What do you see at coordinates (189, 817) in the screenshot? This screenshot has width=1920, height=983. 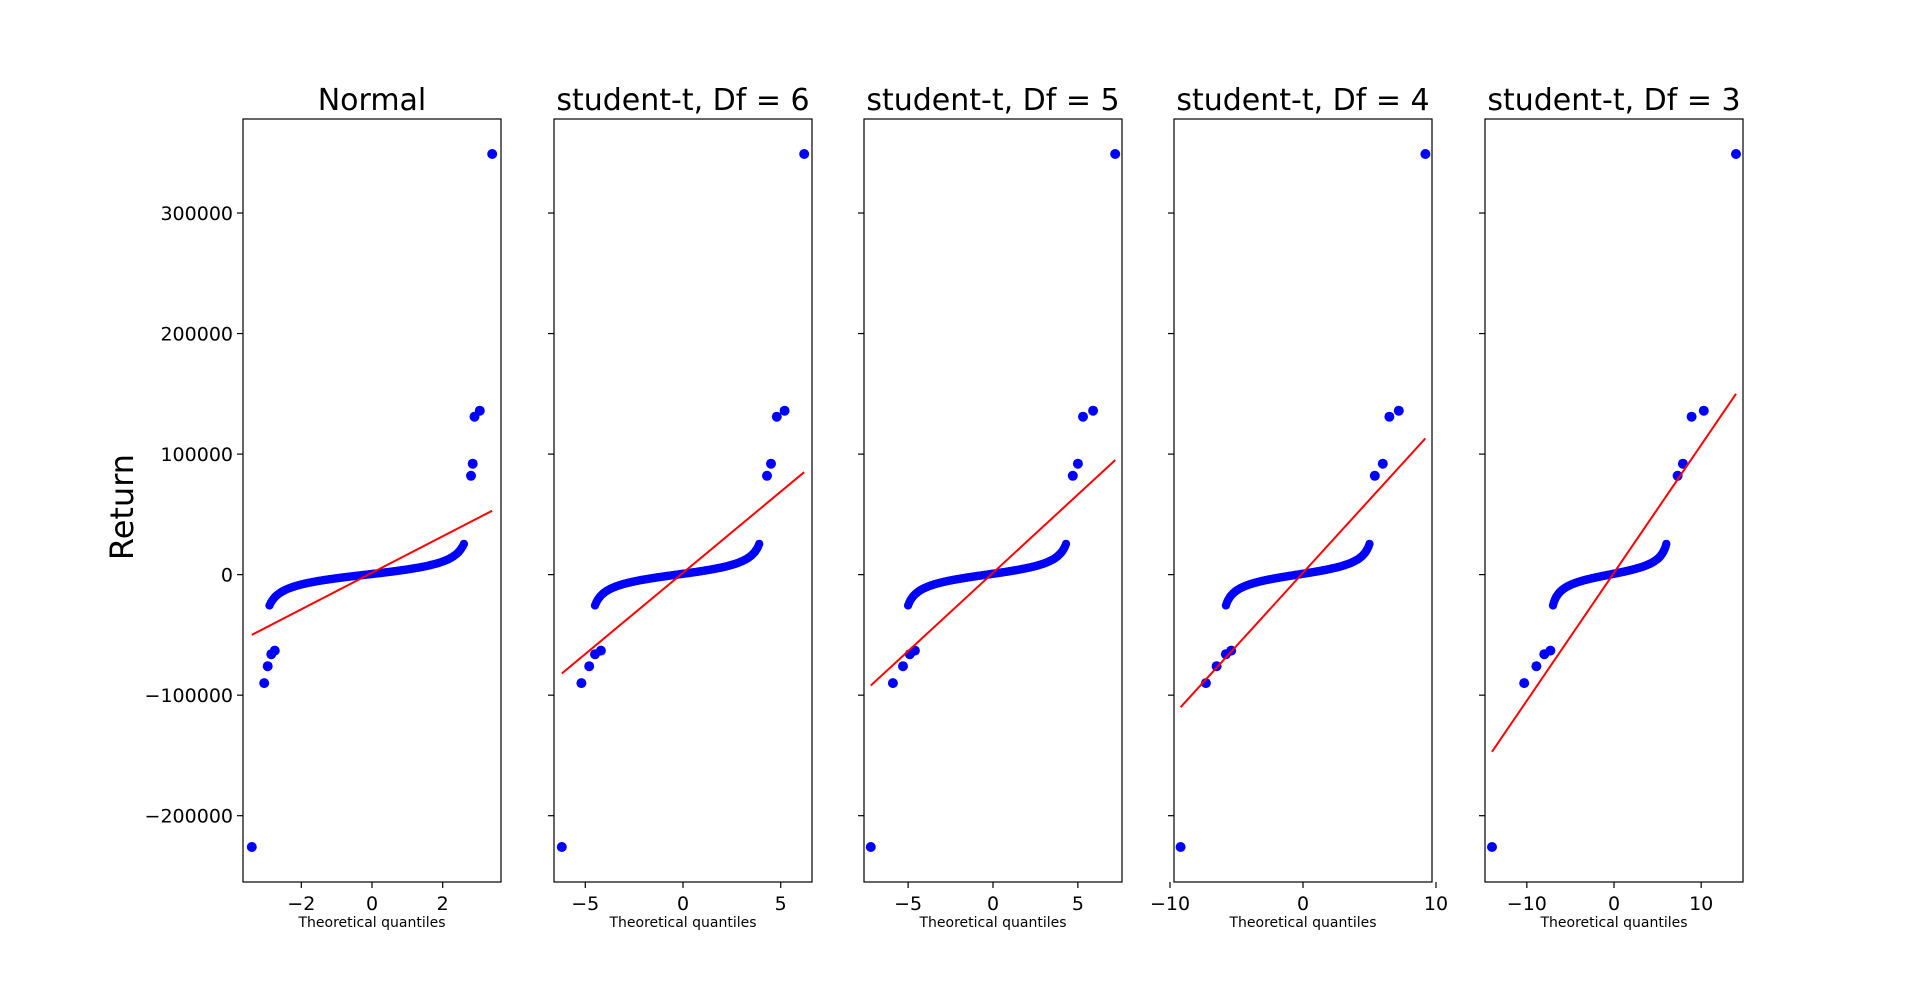 I see `y-tick-label: −200000` at bounding box center [189, 817].